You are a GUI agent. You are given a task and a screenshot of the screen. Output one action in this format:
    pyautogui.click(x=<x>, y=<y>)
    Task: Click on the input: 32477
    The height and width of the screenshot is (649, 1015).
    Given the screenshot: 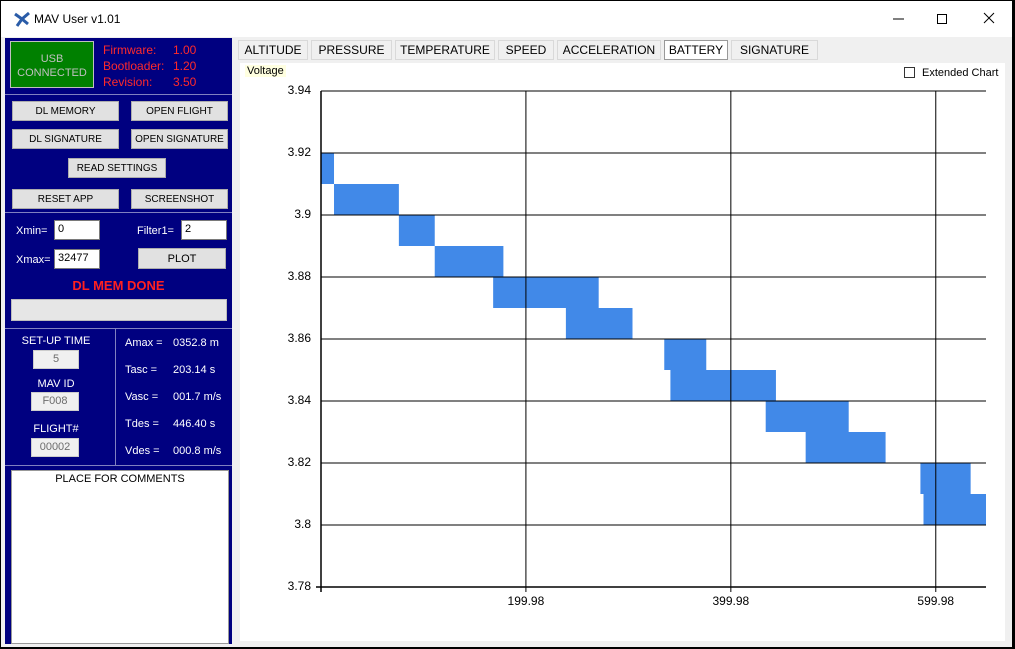 What is the action you would take?
    pyautogui.click(x=77, y=259)
    